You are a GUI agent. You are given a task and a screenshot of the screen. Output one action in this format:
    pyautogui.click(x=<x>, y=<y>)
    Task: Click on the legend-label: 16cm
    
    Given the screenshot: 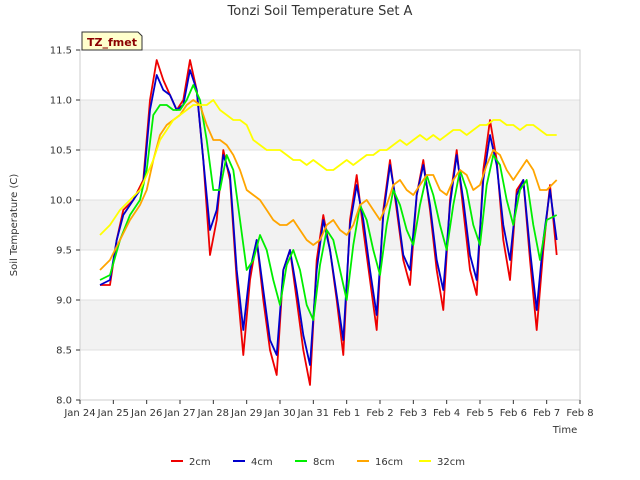 What is the action you would take?
    pyautogui.click(x=389, y=462)
    